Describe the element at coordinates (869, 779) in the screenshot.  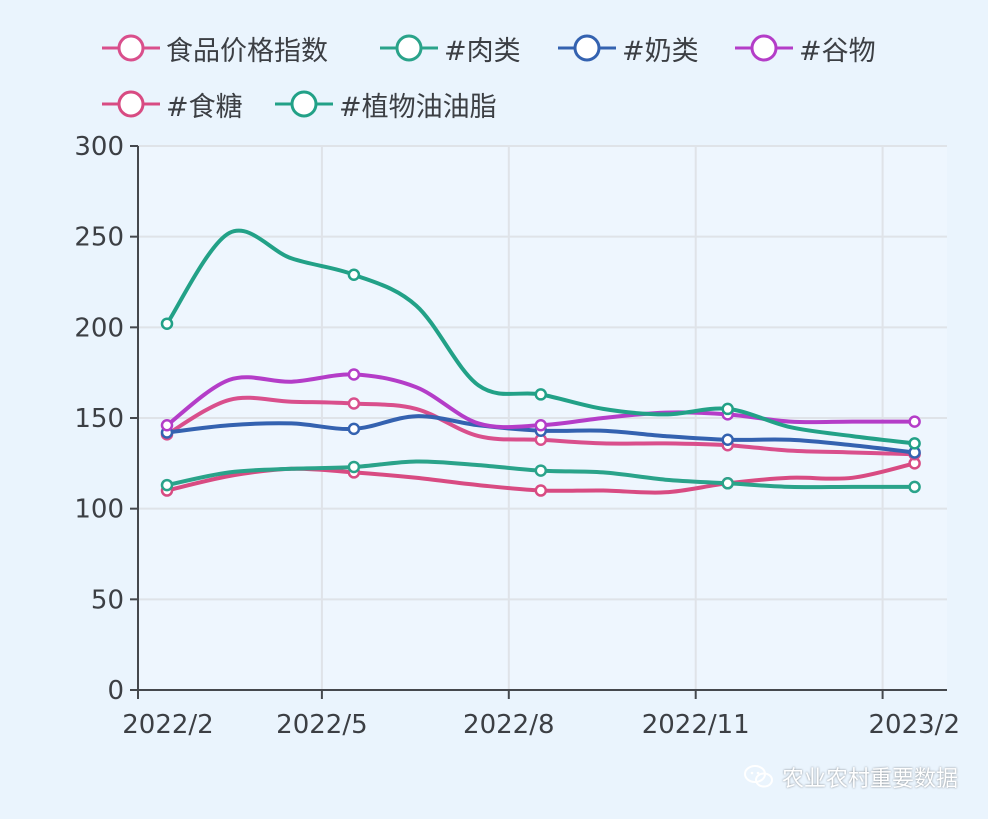
I see `watermark-text: 农业农村重要数据` at that location.